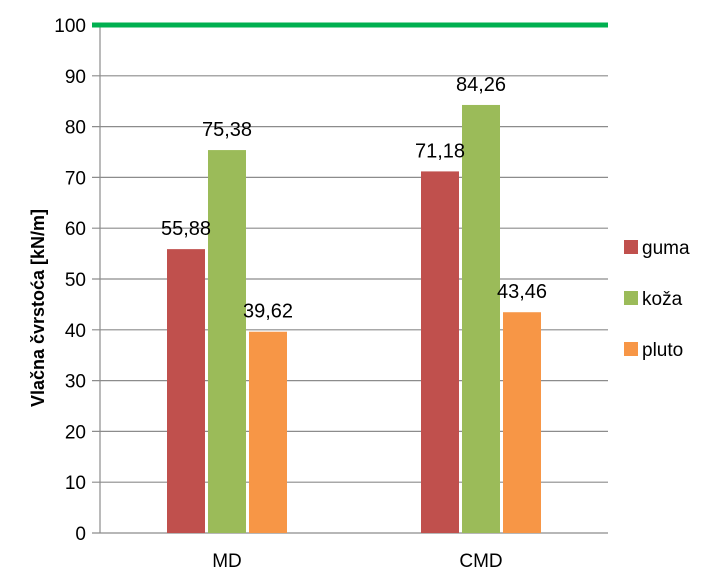  I want to click on y-tick-labels: 0 10 20 30 40 50 60 70 80 90 100, so click(70, 280).